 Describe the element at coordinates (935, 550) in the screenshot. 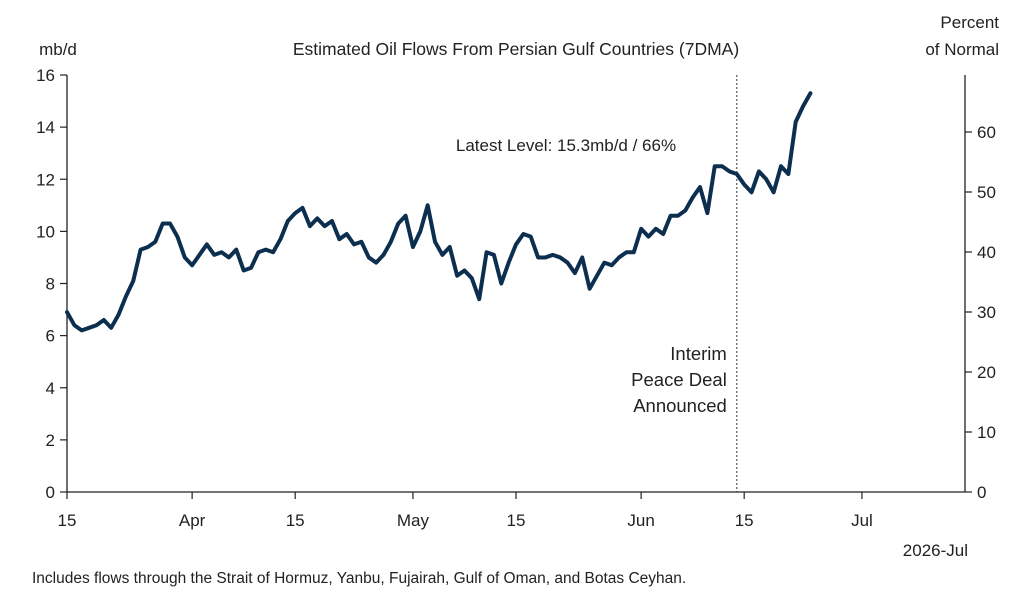

I see `year-label: 2026-Jul` at that location.